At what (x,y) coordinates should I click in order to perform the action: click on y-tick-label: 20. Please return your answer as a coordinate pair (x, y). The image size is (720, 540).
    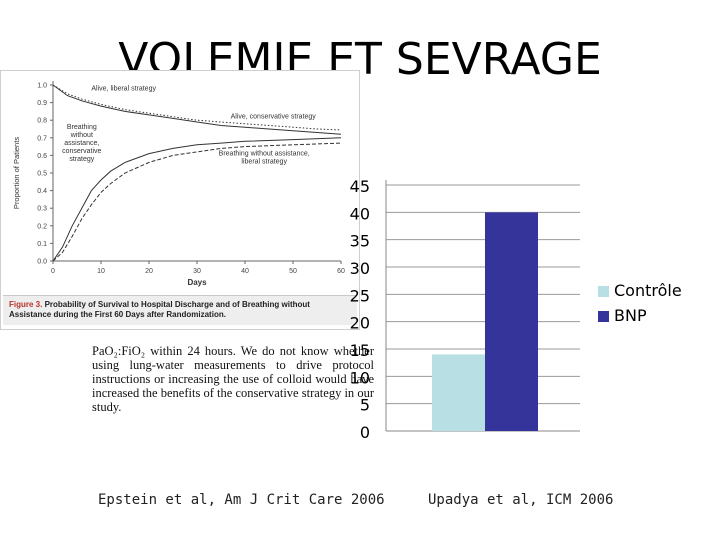
    Looking at the image, I should click on (360, 323).